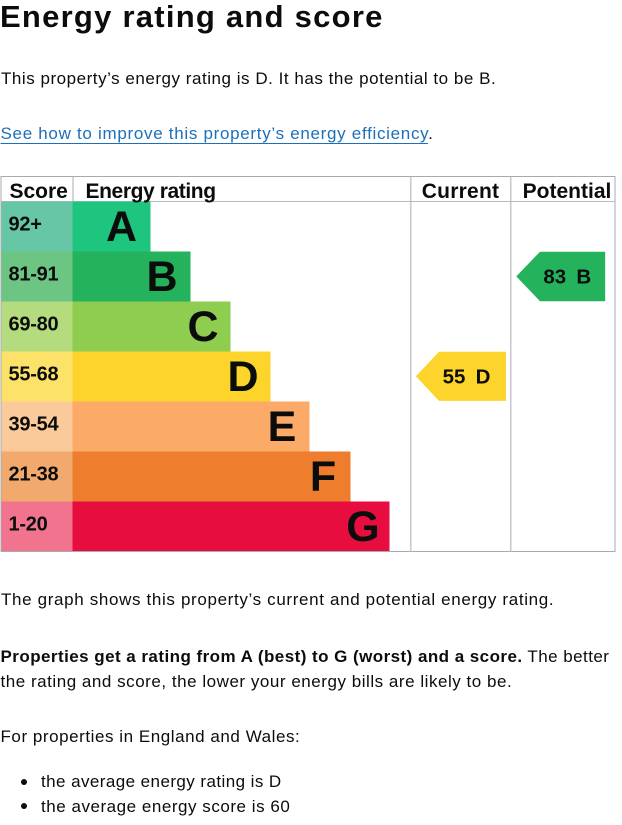 This screenshot has width=622, height=825. Describe the element at coordinates (242, 377) in the screenshot. I see `svg-text: D` at that location.